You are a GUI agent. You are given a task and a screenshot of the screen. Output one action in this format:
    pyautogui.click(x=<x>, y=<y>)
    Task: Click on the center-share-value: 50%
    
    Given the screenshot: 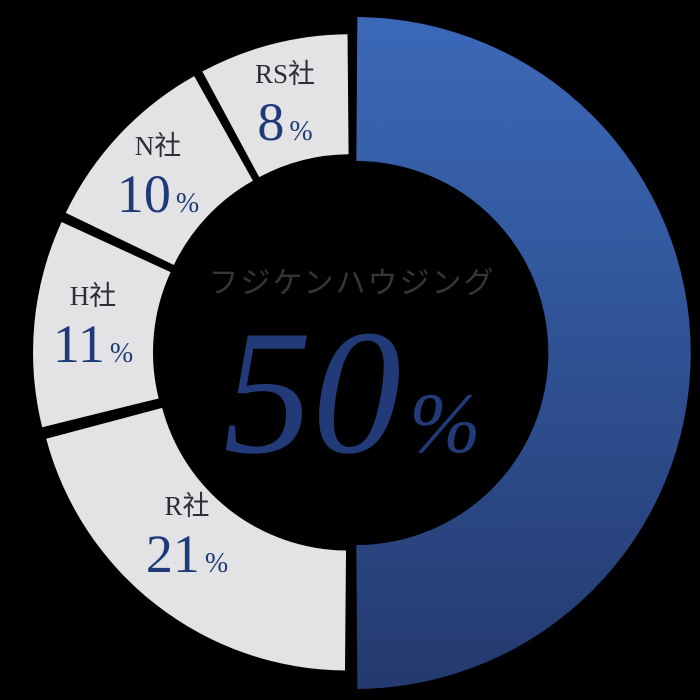 What is the action you would take?
    pyautogui.click(x=352, y=392)
    